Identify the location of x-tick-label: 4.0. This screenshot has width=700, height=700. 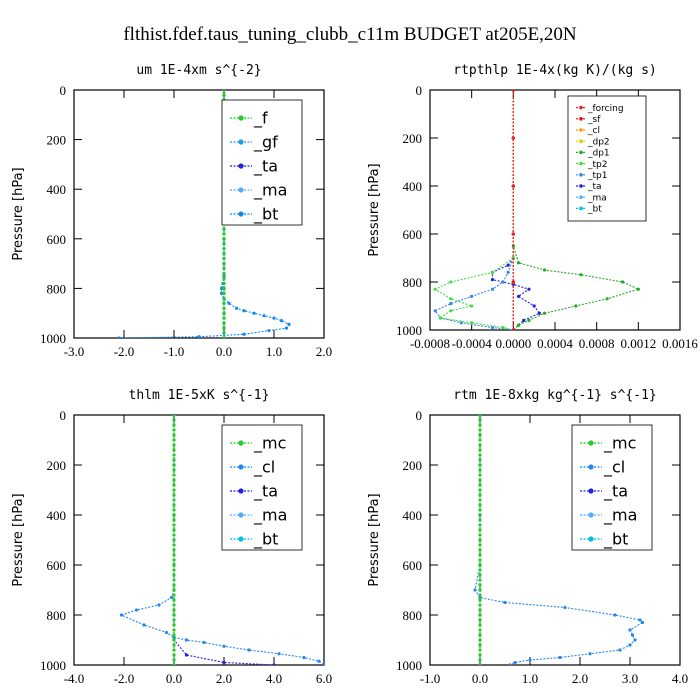
(274, 678).